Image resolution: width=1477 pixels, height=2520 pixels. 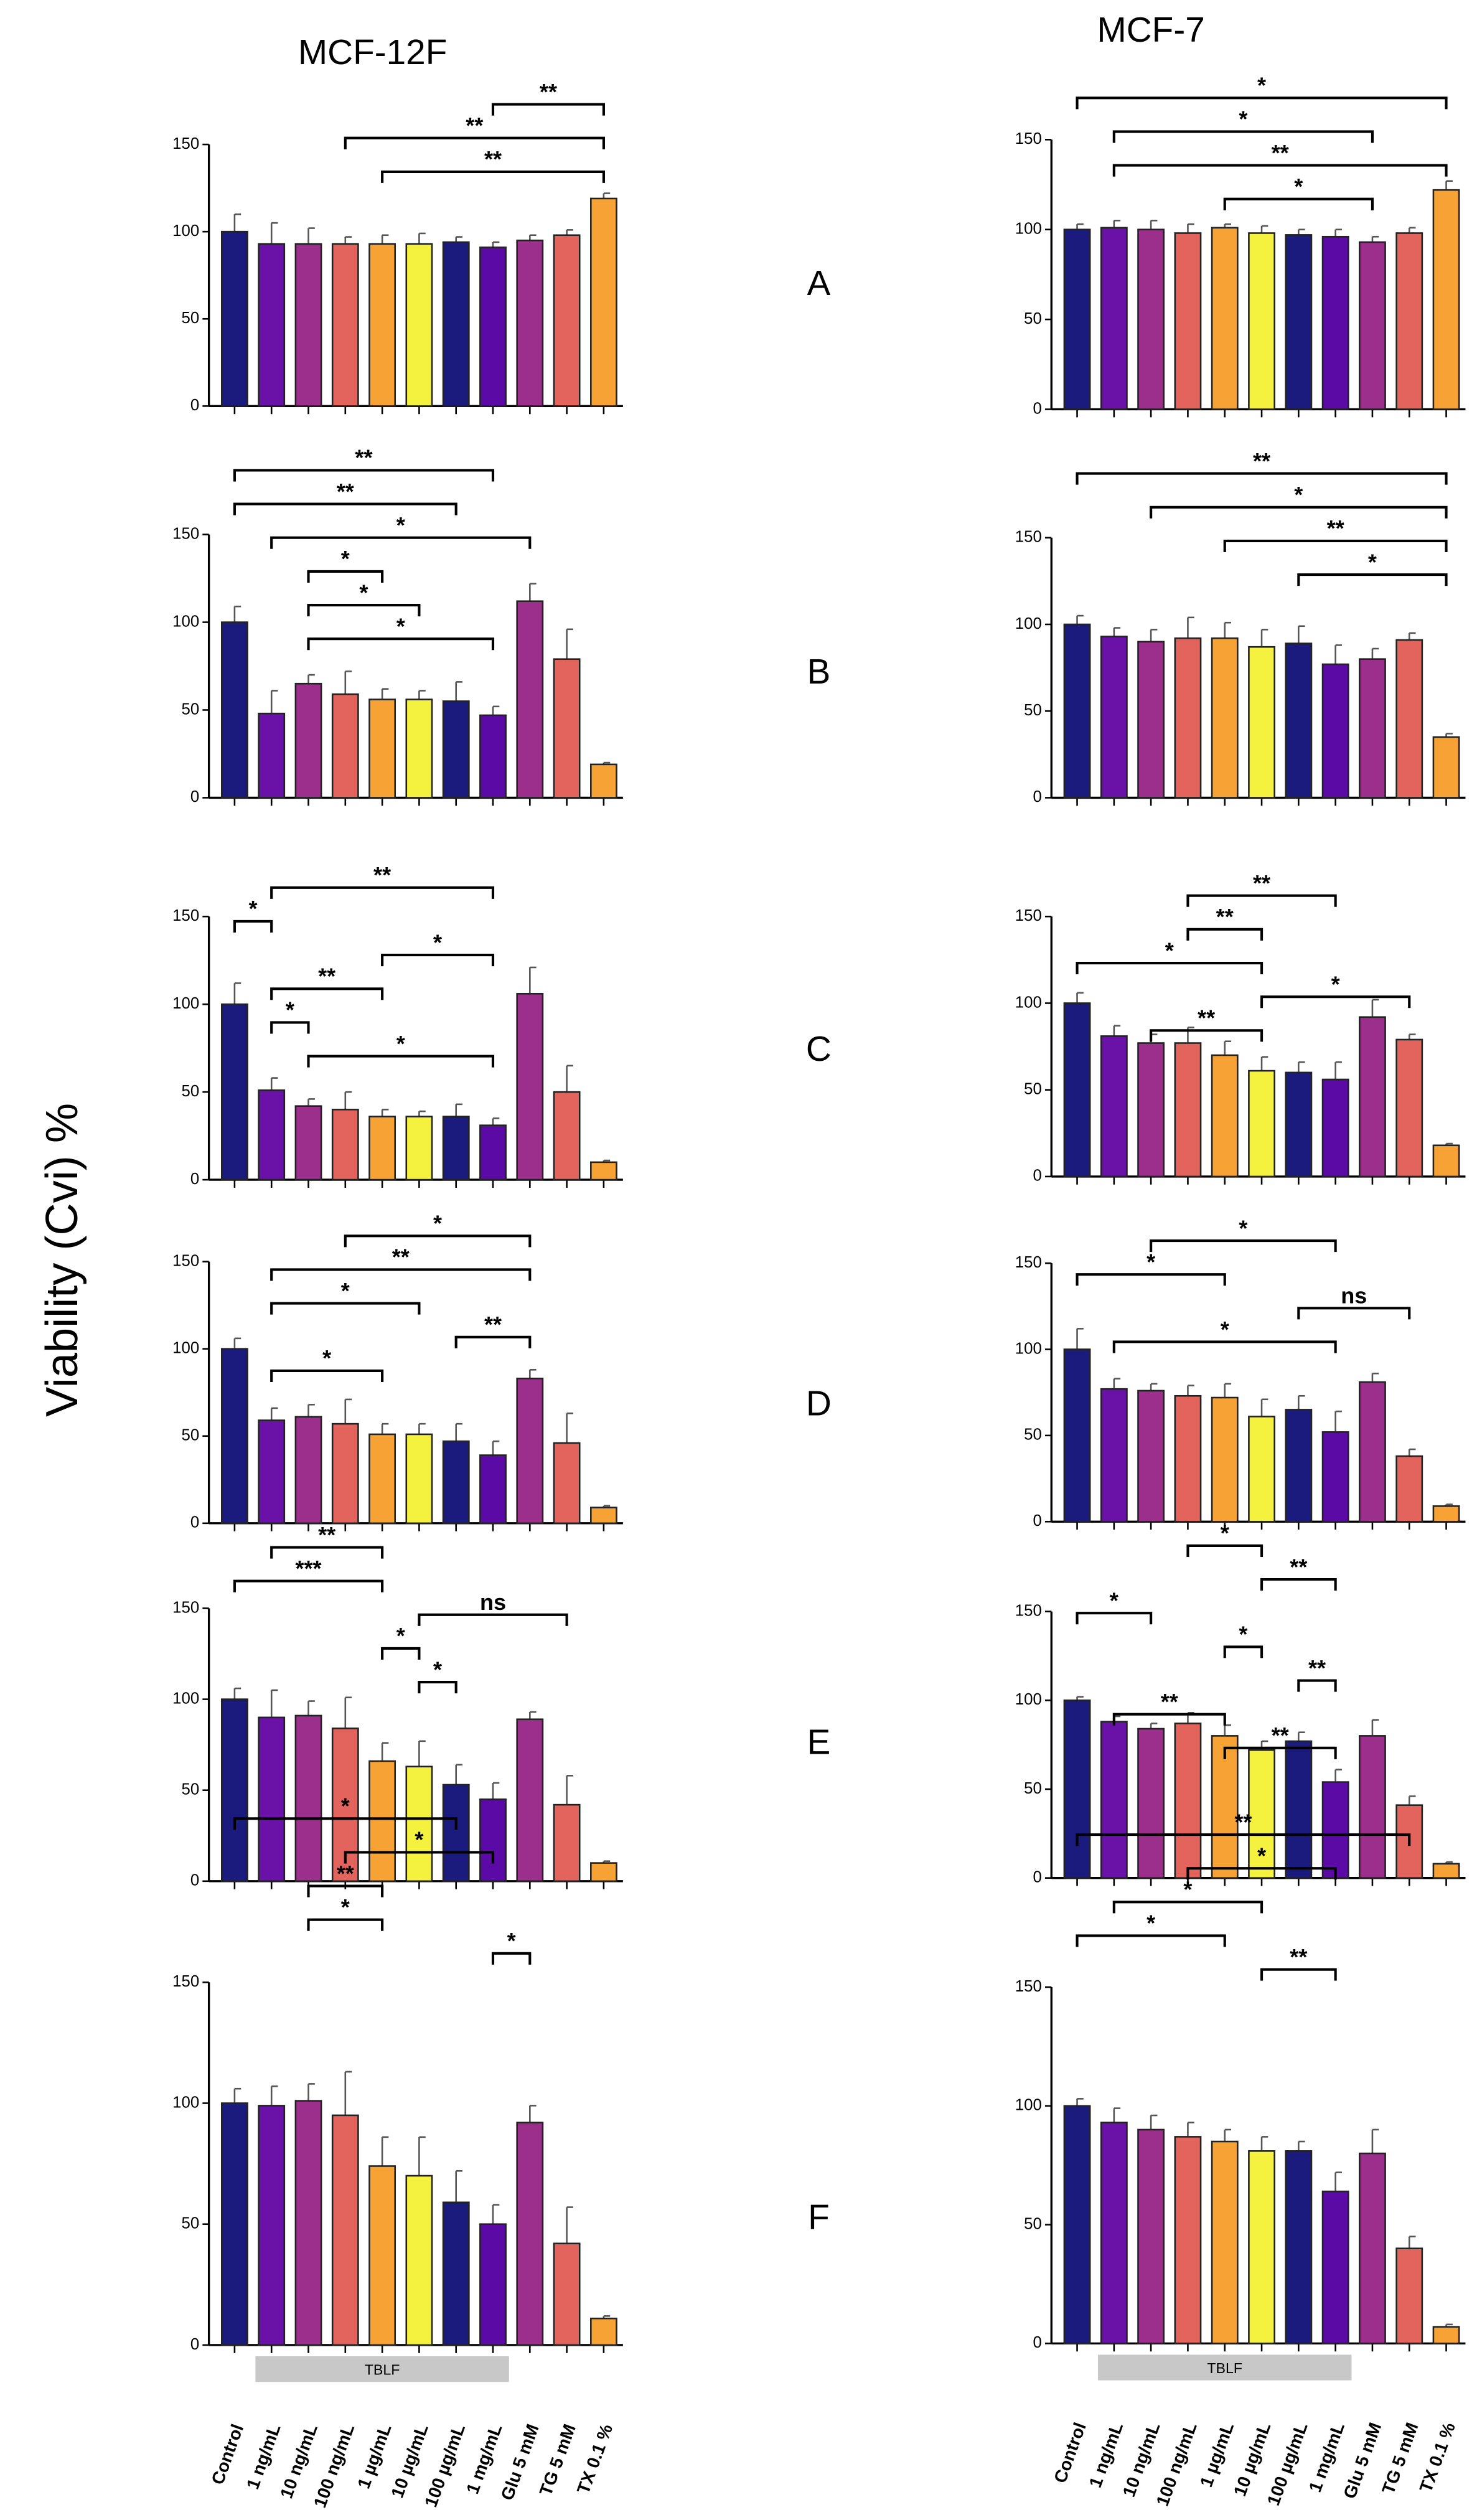 I want to click on panel-label: B, so click(x=818, y=672).